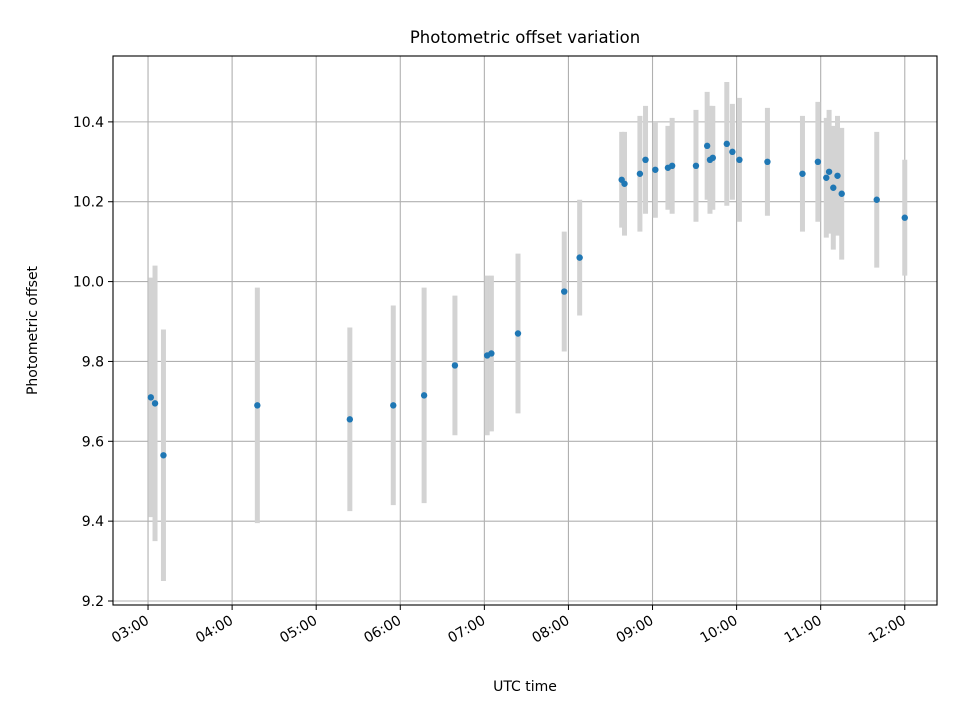  Describe the element at coordinates (88, 123) in the screenshot. I see `y-tick-label: 10.4` at that location.